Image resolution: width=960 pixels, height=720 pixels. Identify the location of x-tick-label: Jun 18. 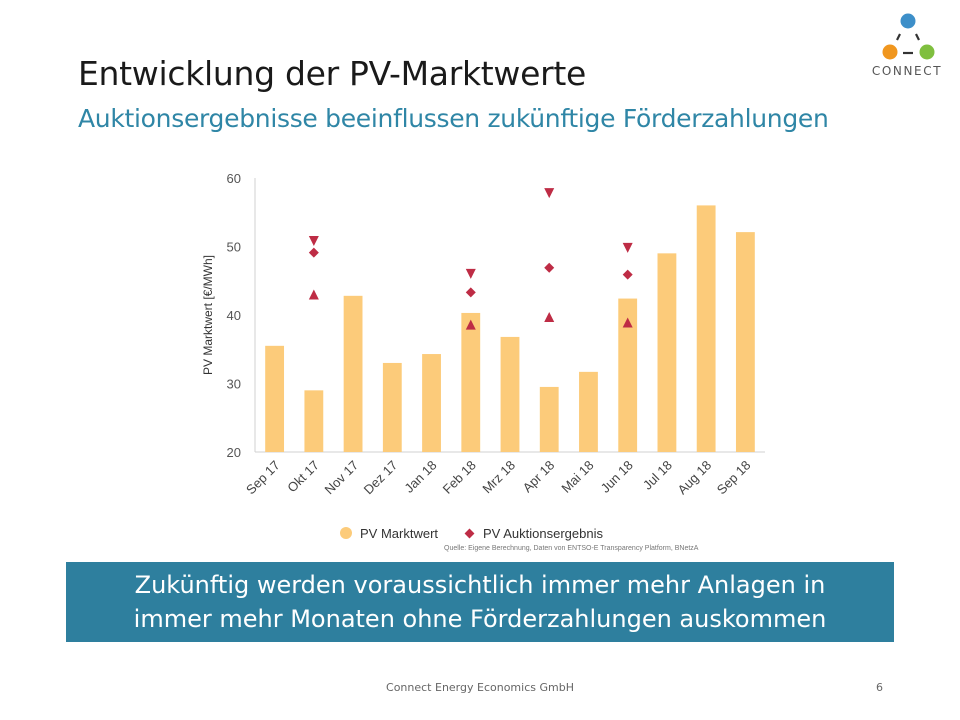
(617, 477).